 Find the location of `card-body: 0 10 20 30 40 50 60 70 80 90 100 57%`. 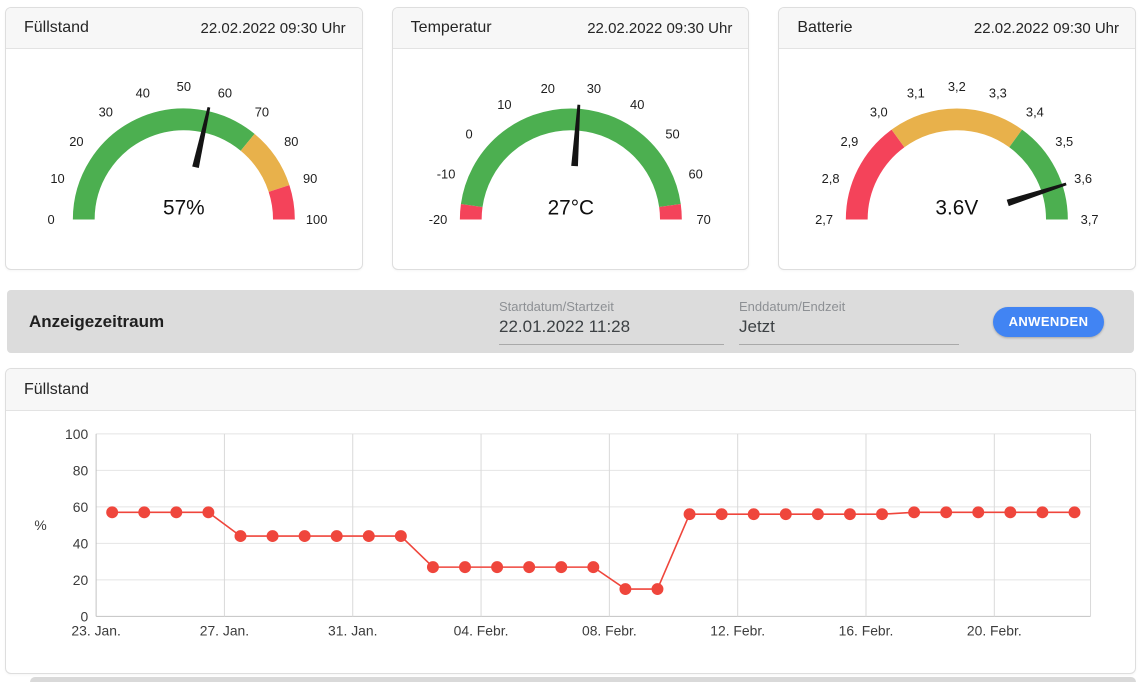

card-body: 0 10 20 30 40 50 60 70 80 90 100 57% is located at coordinates (184, 159).